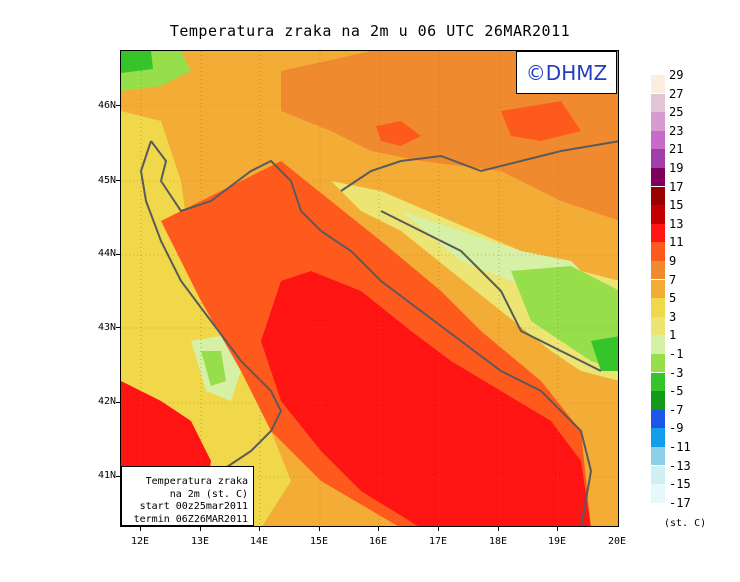 The image size is (740, 582). I want to click on lon-label-19e: 19E, so click(557, 541).